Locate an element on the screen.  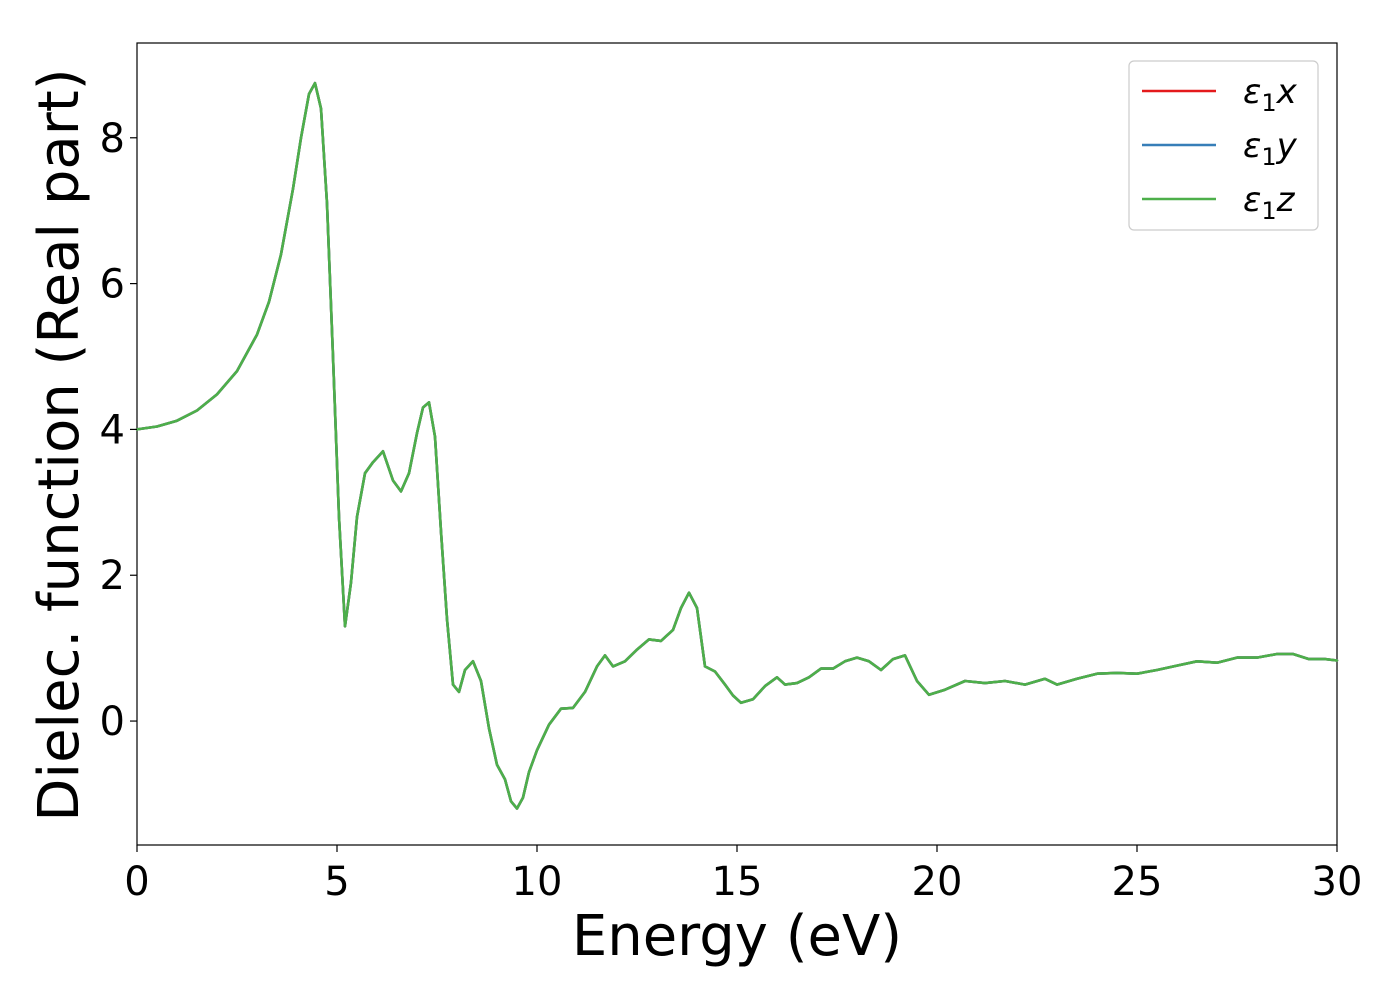
x-axis-ticks: 0 5 10 15 20 25 30 is located at coordinates (743, 875).